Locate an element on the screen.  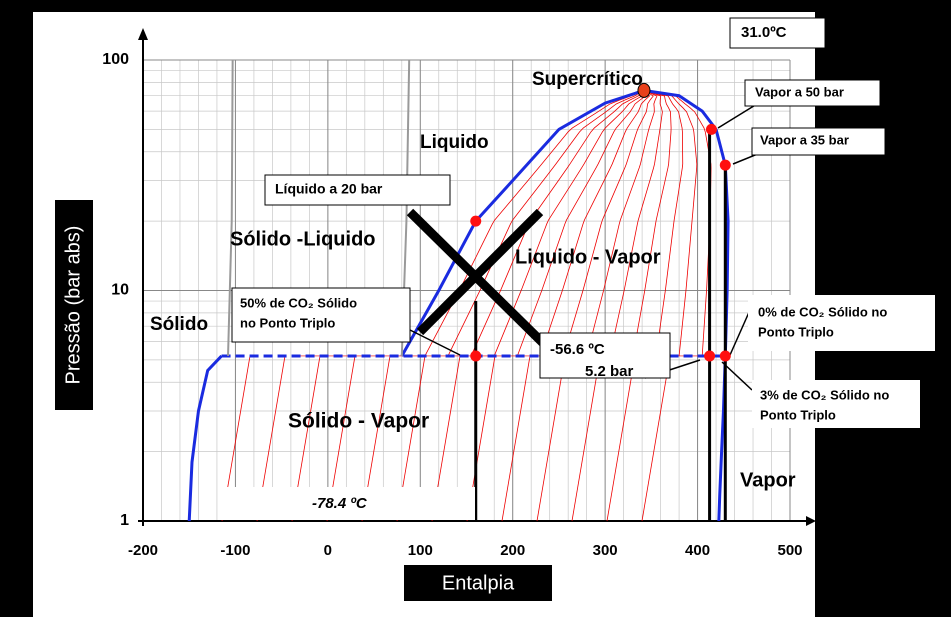
annotation: Liquido - Vapor is located at coordinates (588, 257).